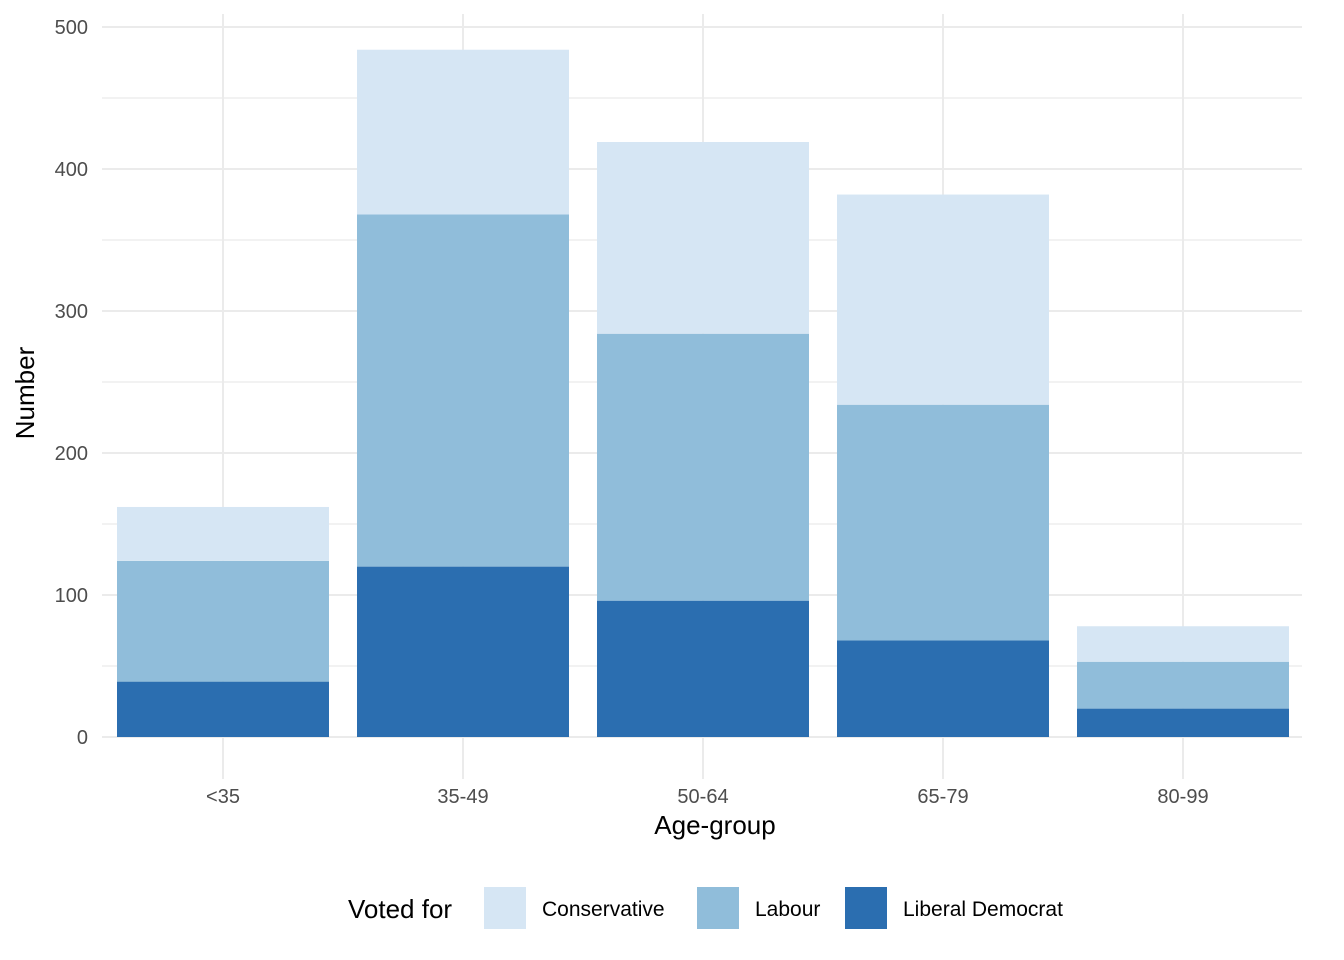  What do you see at coordinates (718, 908) in the screenshot?
I see `legend-key-labour` at bounding box center [718, 908].